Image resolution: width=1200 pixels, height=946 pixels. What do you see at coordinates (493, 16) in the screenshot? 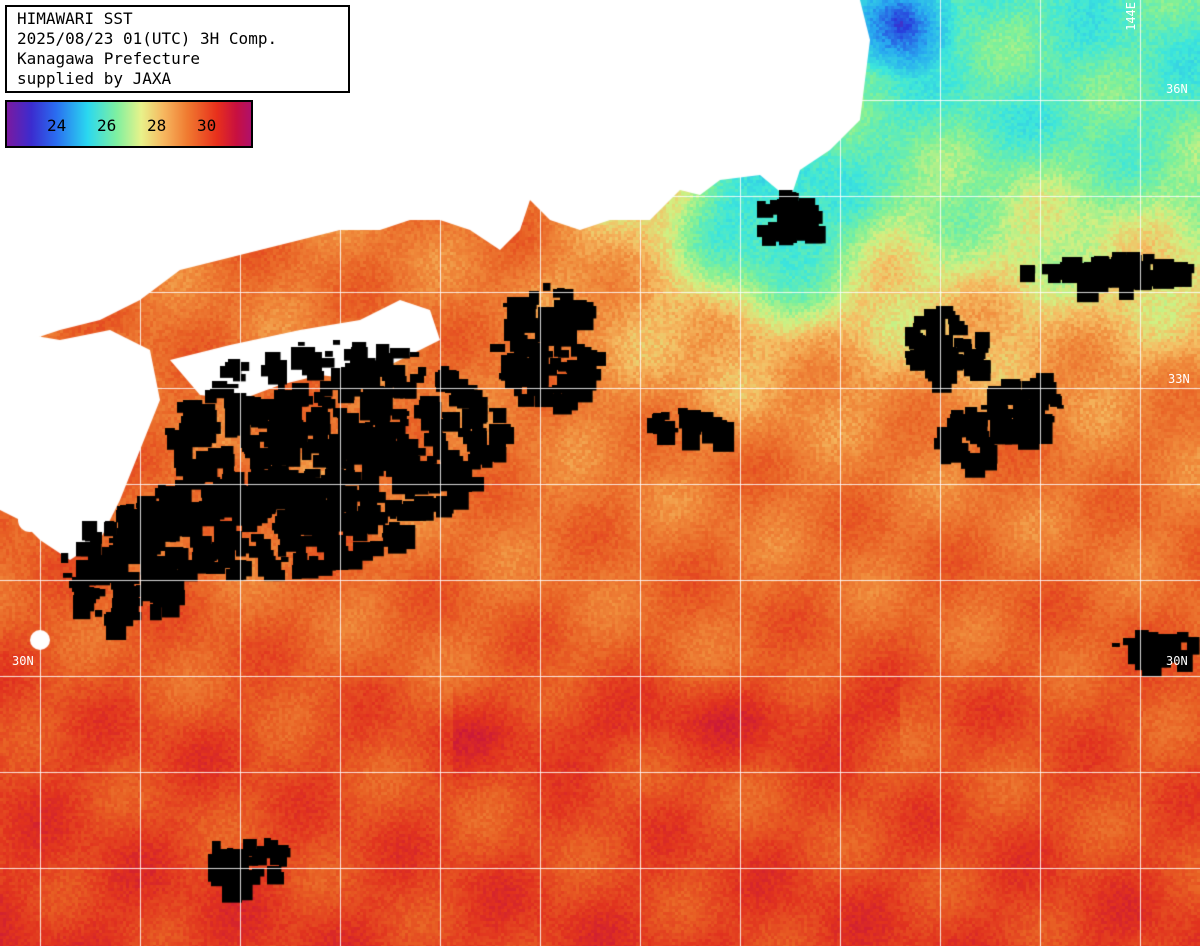
I see `lon-label-138e: 138E` at bounding box center [493, 16].